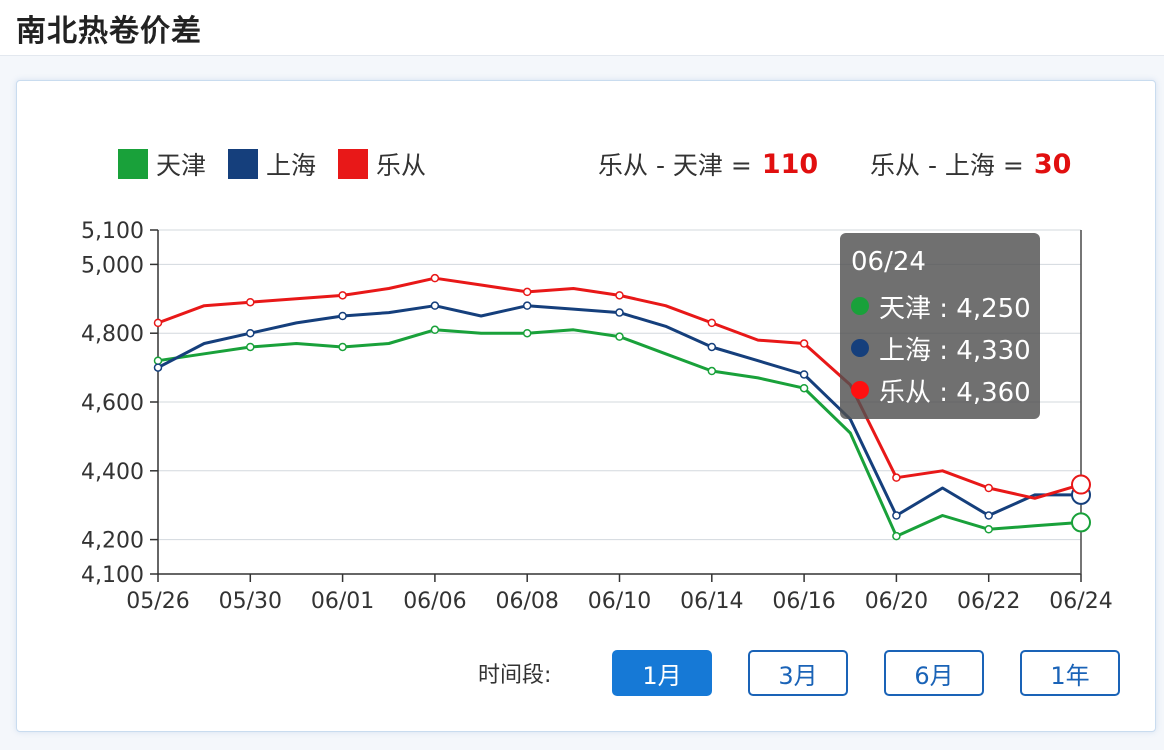  I want to click on x-tick-label-06-22: 06/22, so click(988, 601).